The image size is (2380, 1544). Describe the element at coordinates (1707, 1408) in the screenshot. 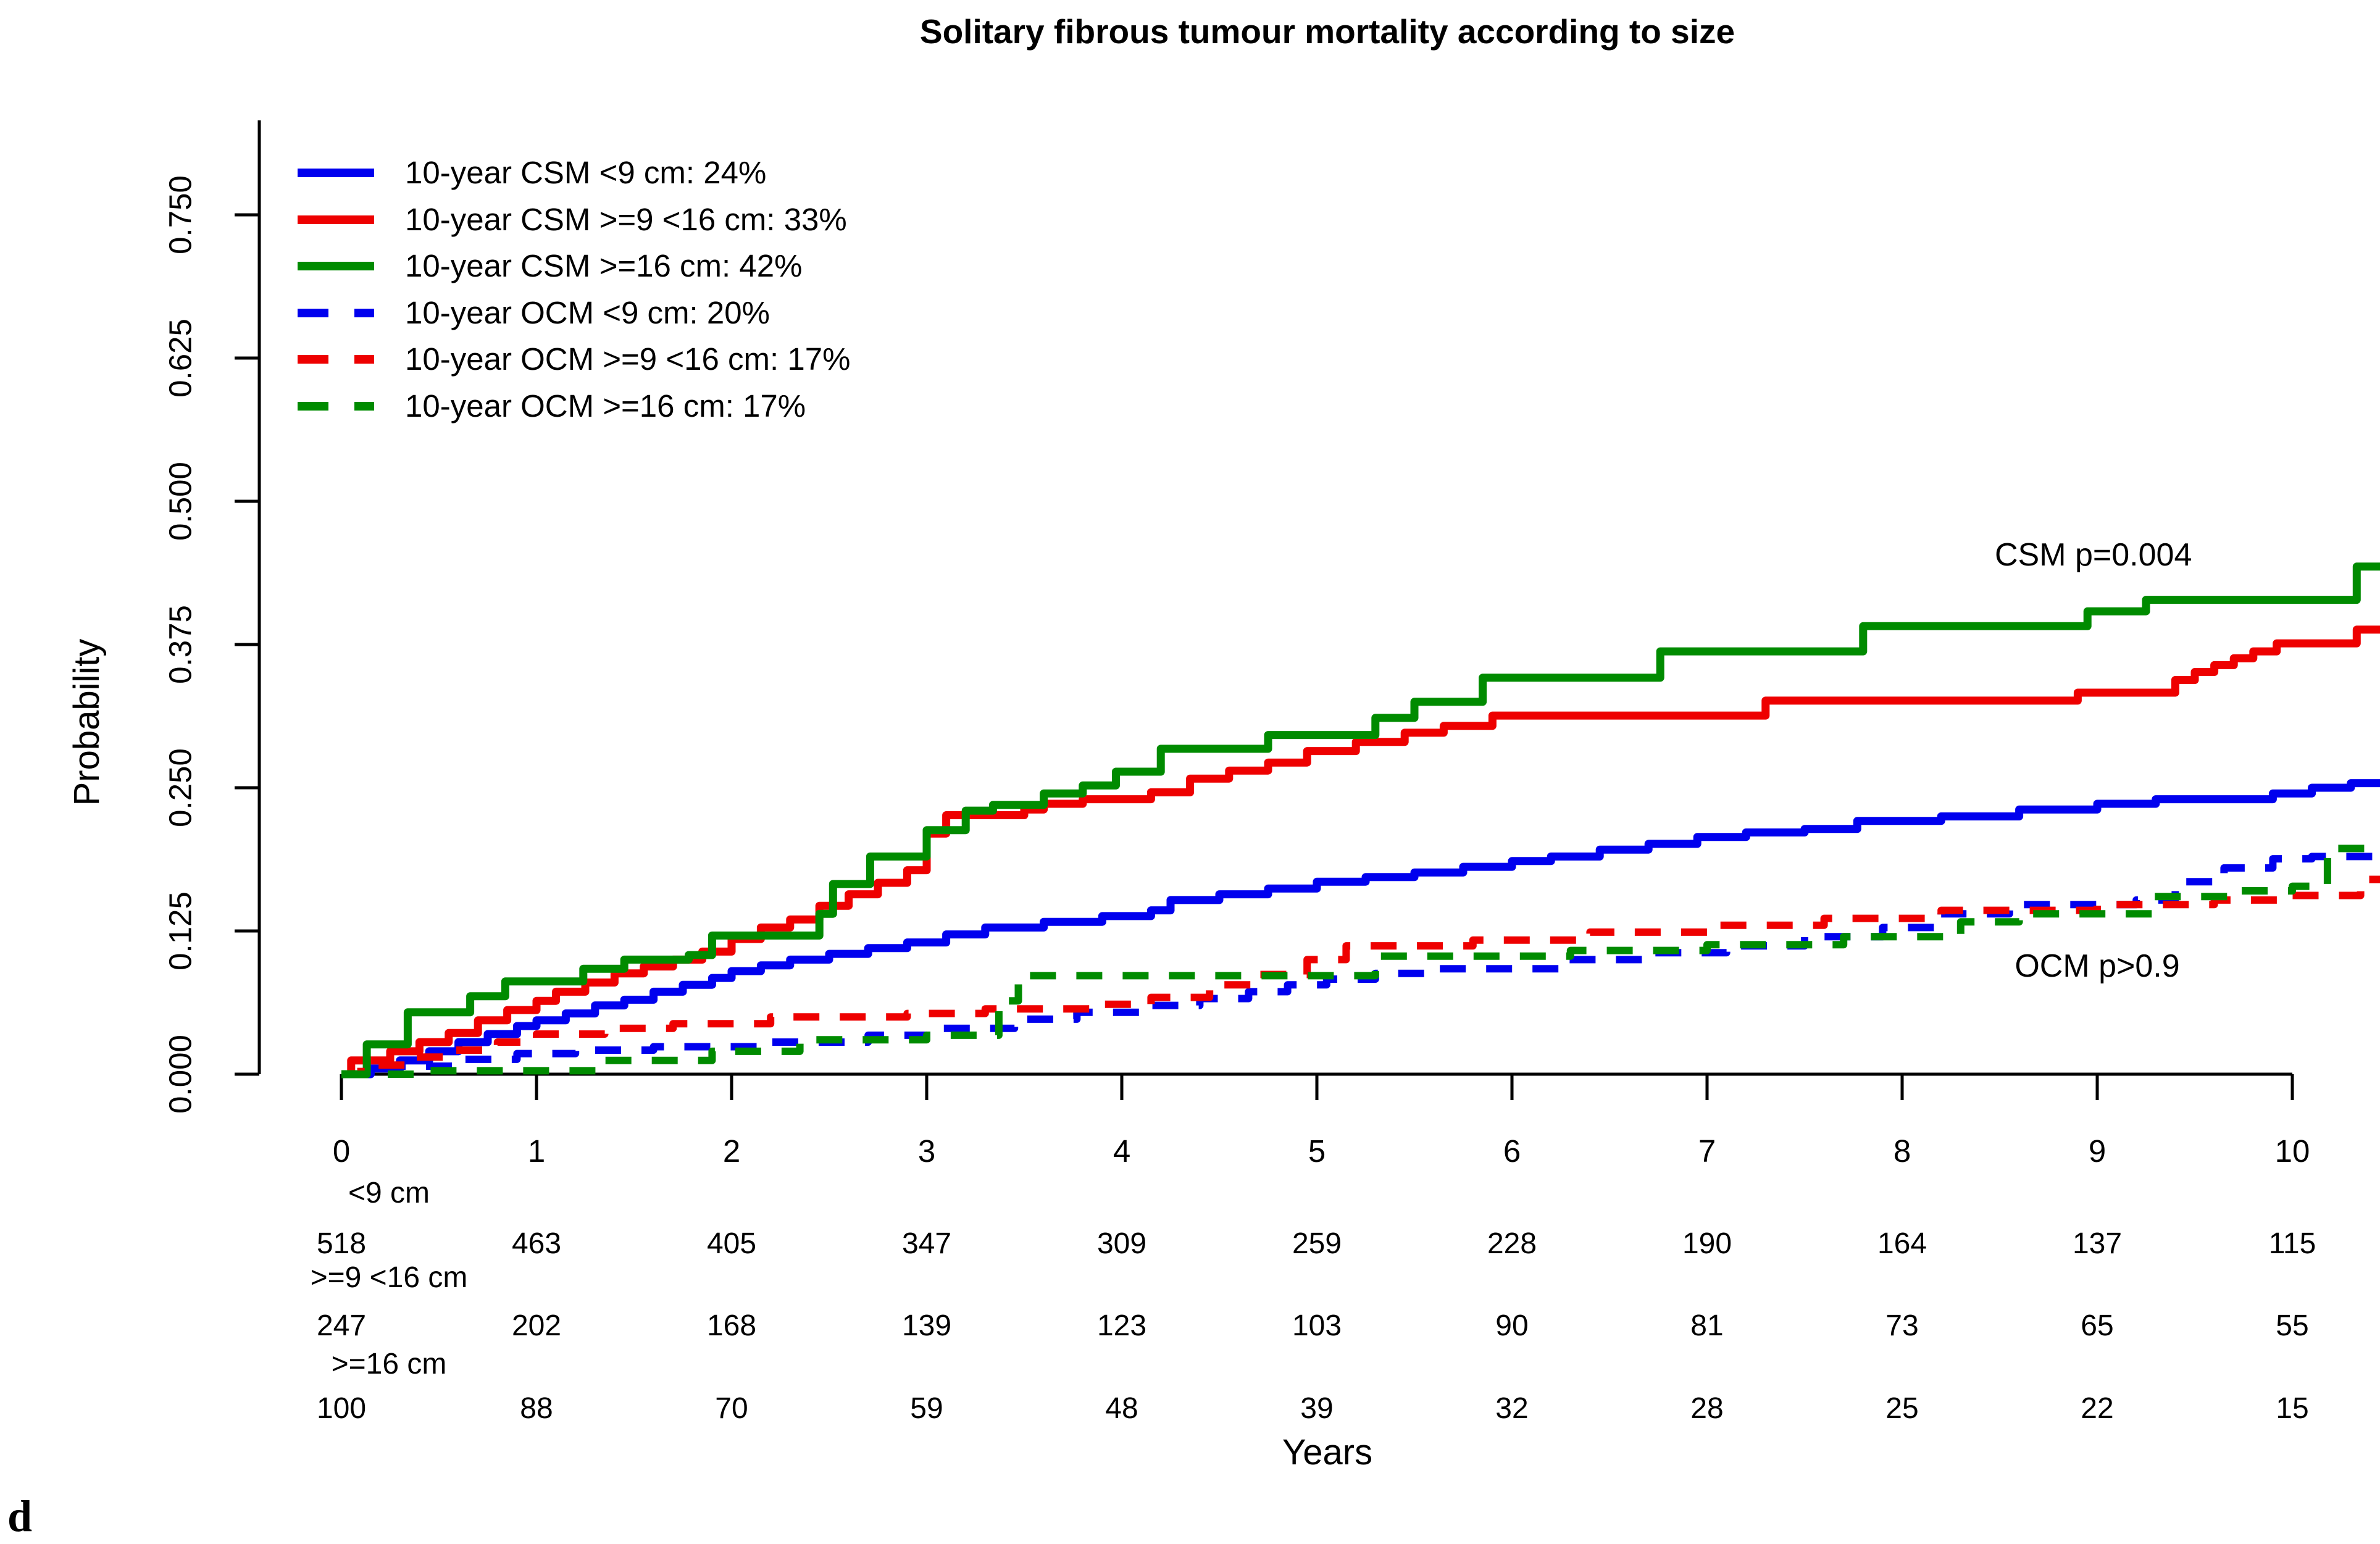

I see `risk-count: 28` at that location.